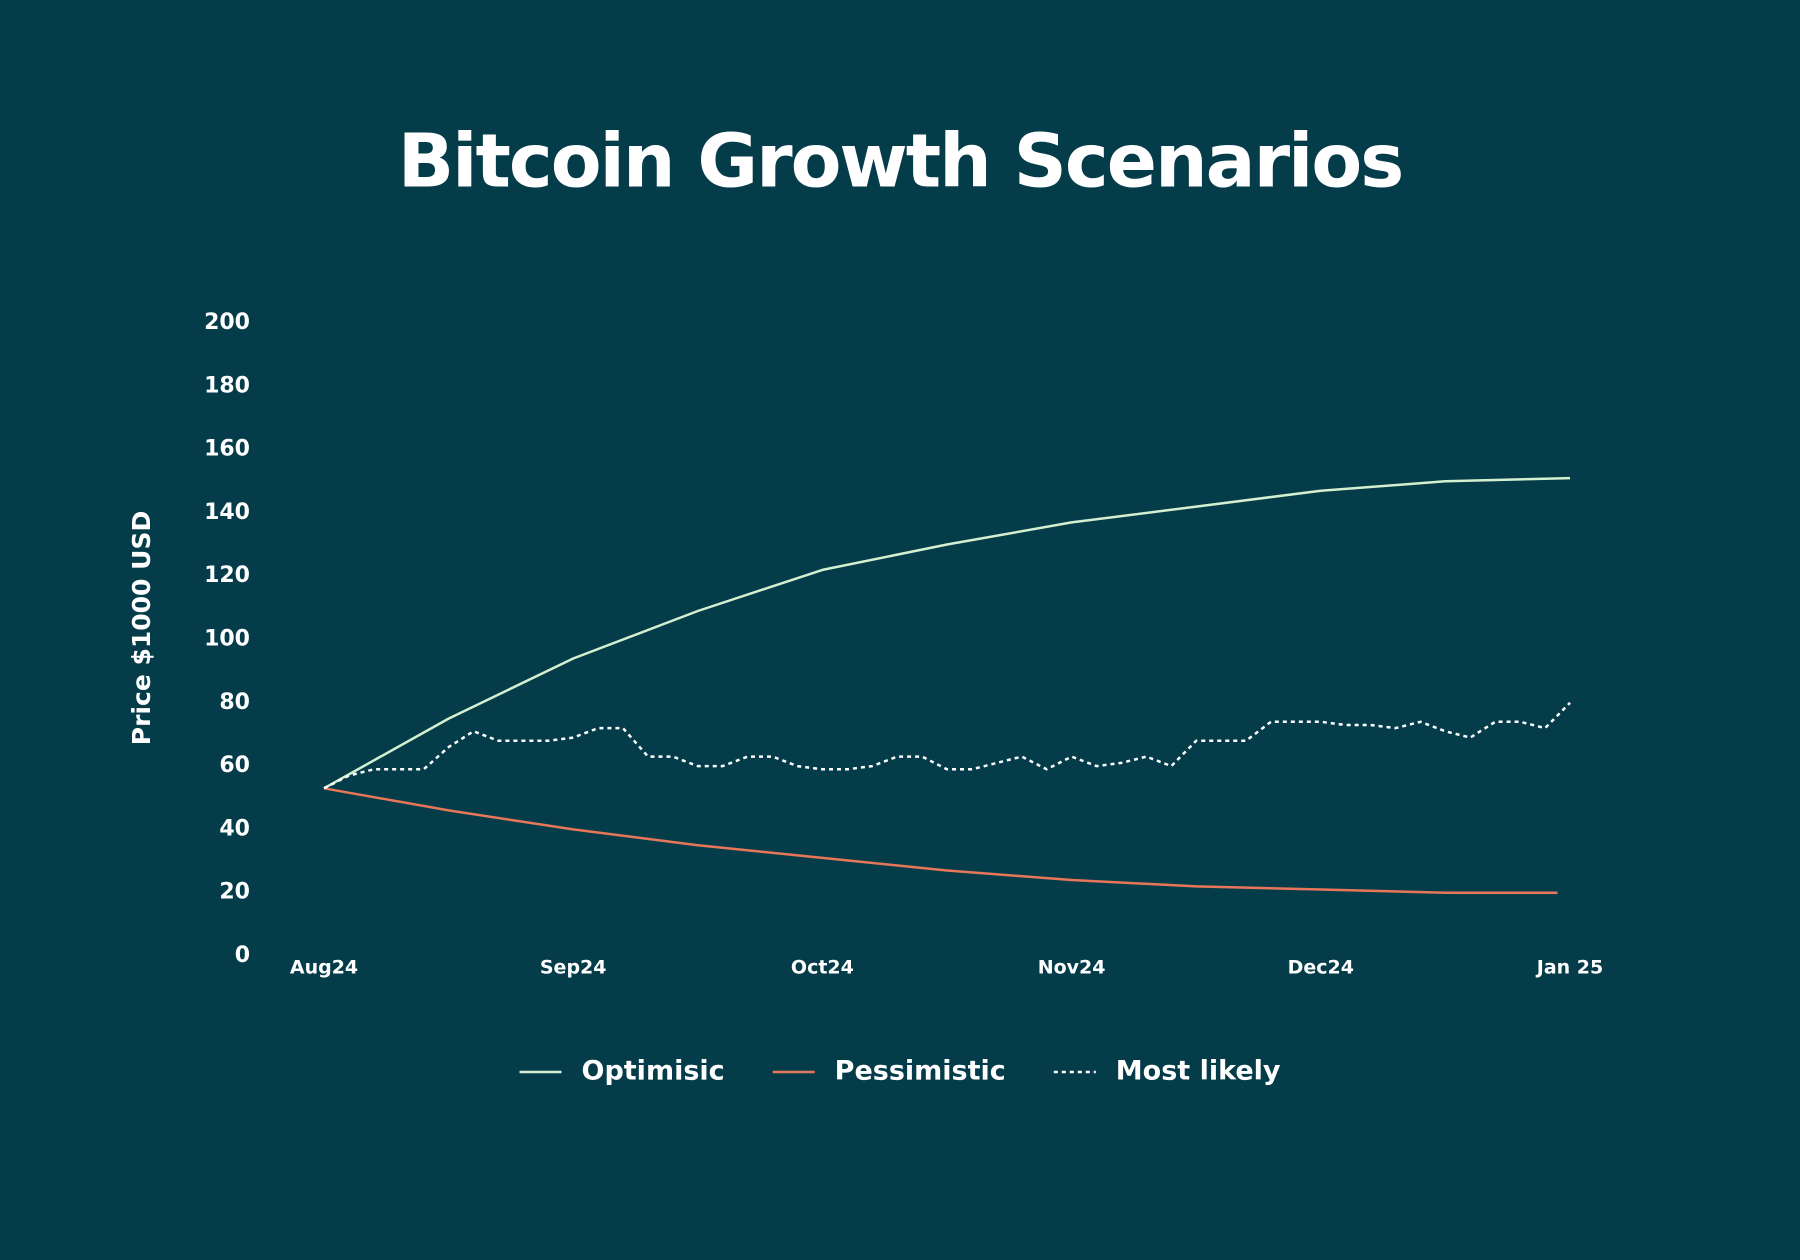 The width and height of the screenshot is (1800, 1260). What do you see at coordinates (324, 968) in the screenshot?
I see `x-tick-label: Aug24` at bounding box center [324, 968].